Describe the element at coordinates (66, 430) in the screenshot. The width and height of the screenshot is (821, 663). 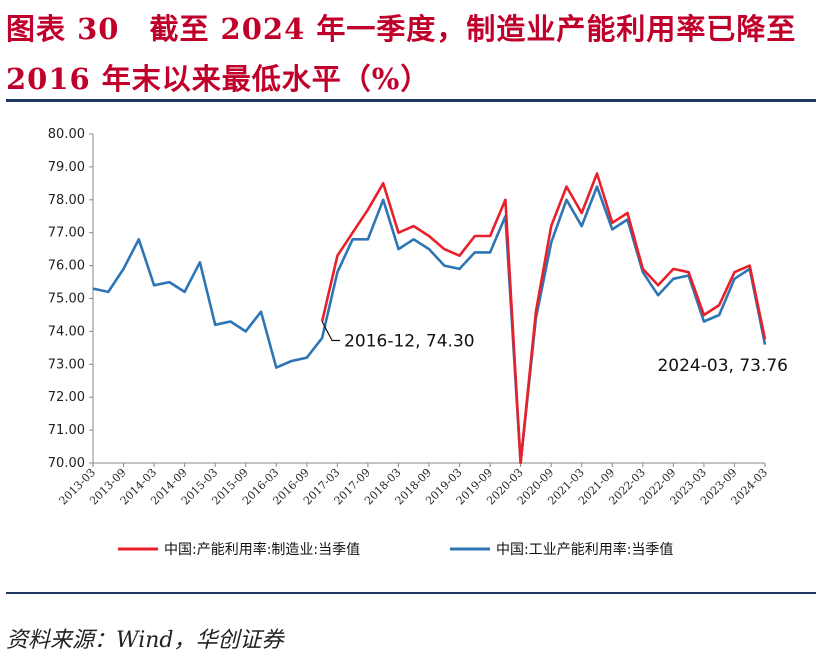
I see `y-tick-label: 71.00` at that location.